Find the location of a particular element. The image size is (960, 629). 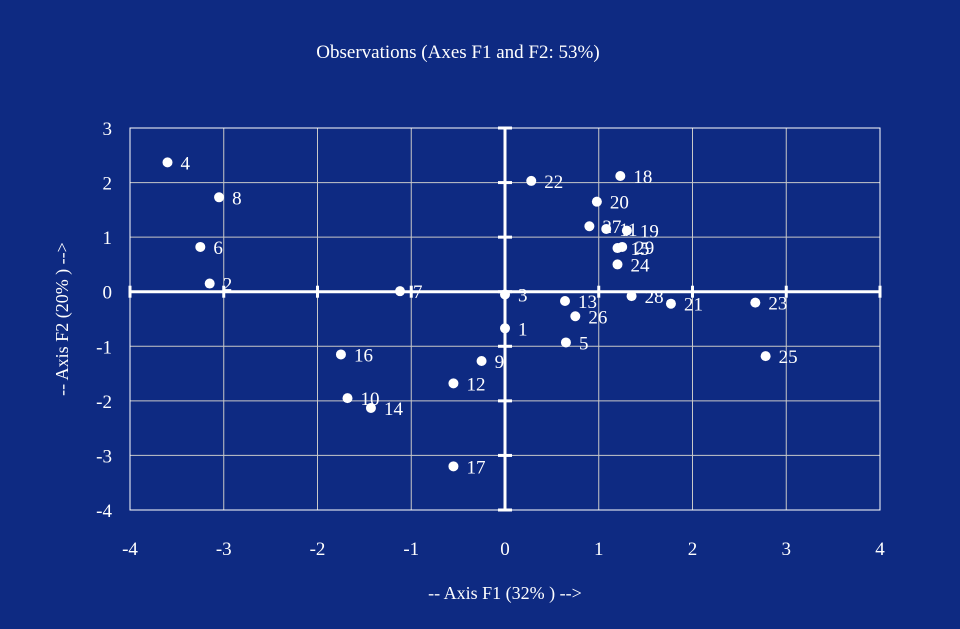

data-point-label: 28 is located at coordinates (654, 297).